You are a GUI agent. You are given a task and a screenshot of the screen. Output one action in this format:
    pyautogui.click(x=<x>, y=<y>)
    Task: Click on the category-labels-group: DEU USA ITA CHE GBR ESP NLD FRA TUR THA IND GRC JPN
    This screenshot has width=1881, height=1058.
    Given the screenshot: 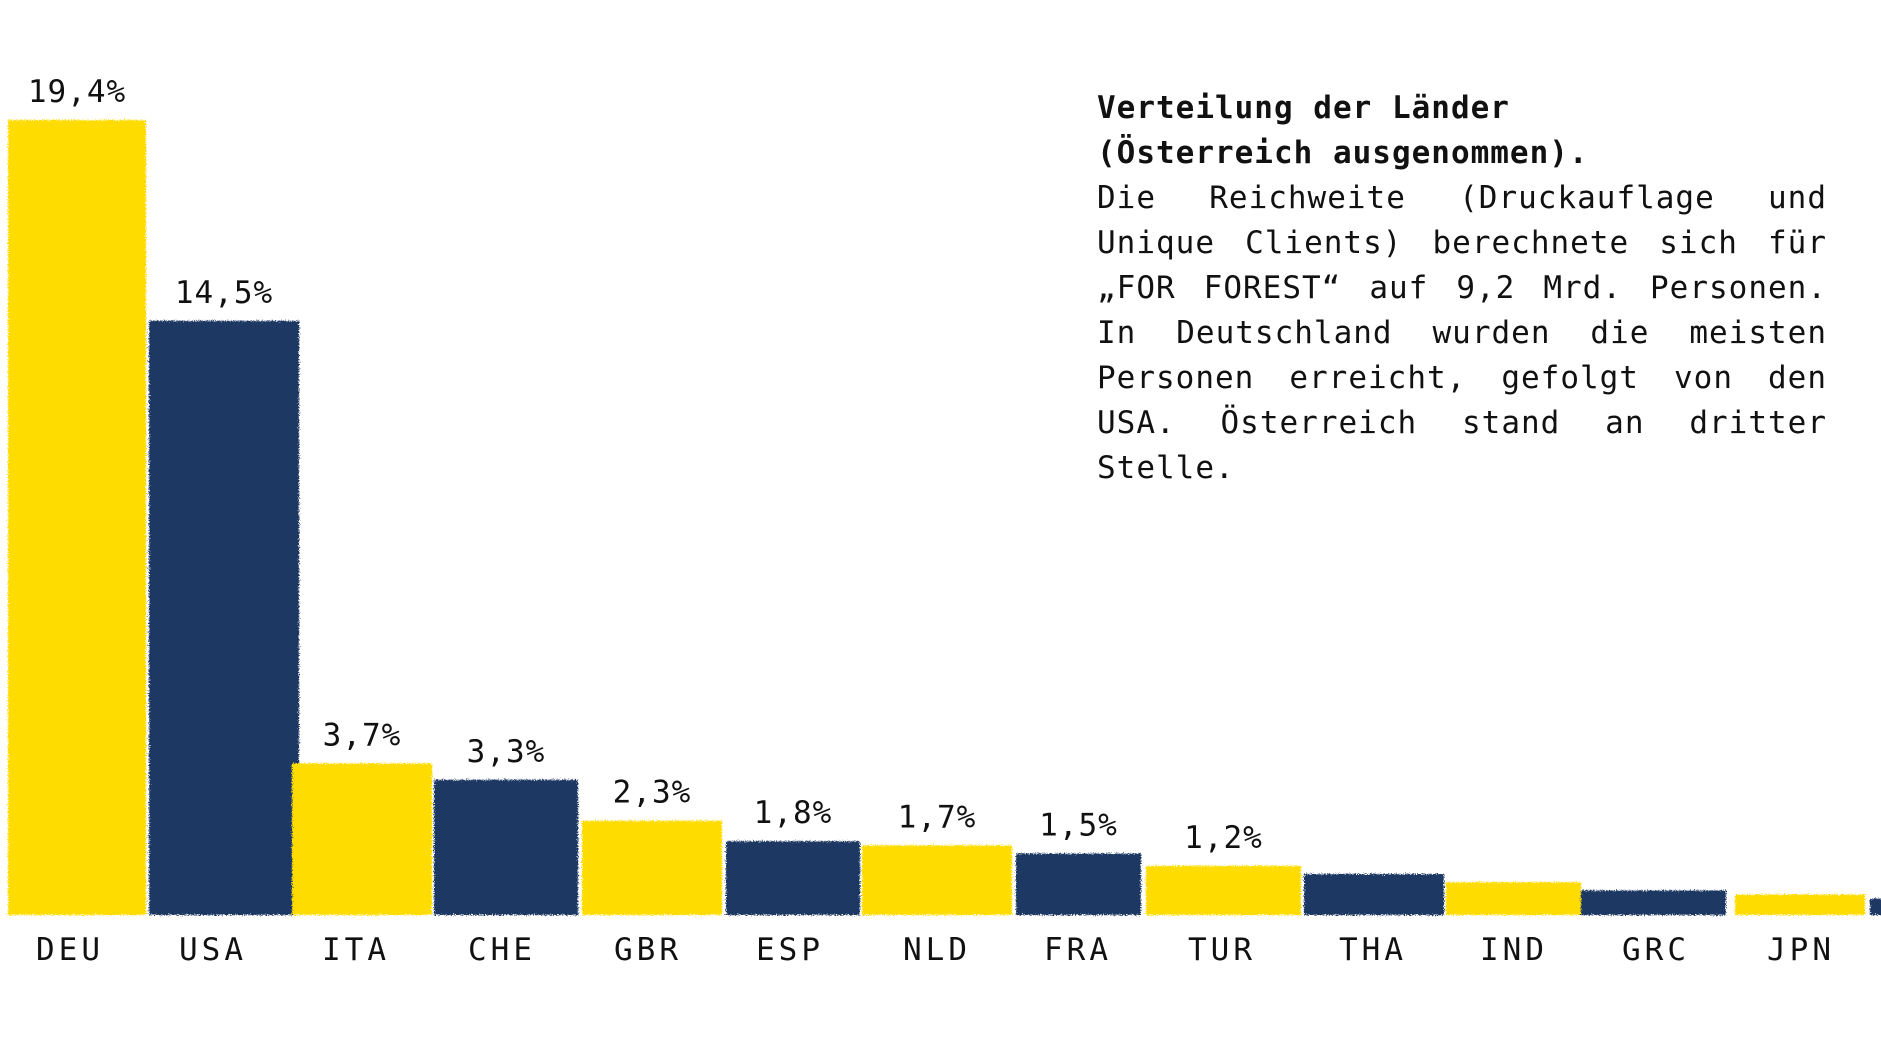 What is the action you would take?
    pyautogui.click(x=935, y=950)
    